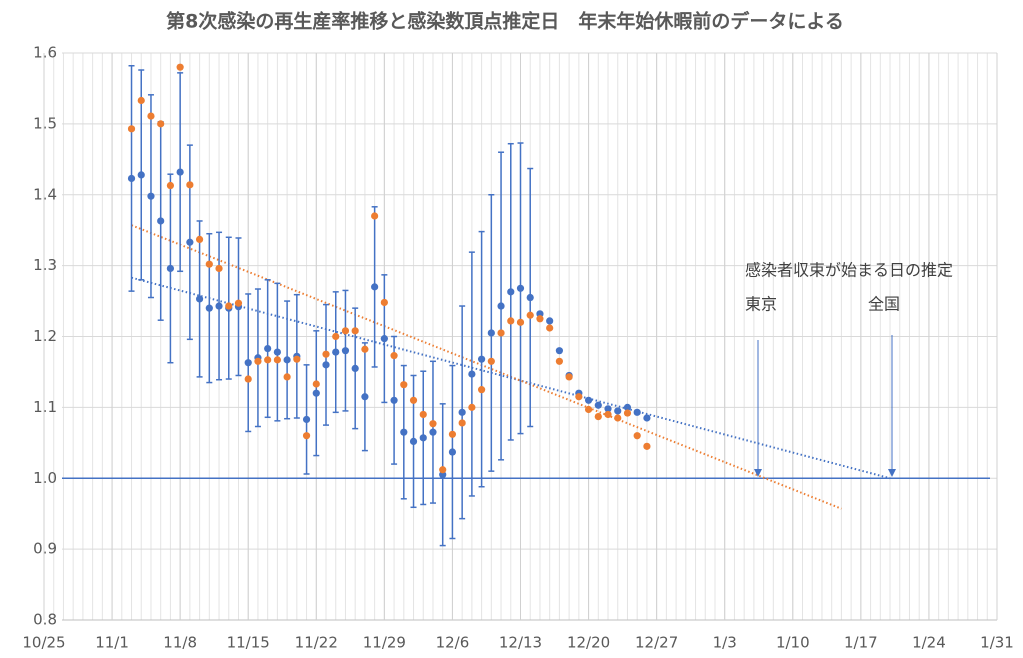  Describe the element at coordinates (520, 643) in the screenshot. I see `x-tick-label: 12/13` at that location.